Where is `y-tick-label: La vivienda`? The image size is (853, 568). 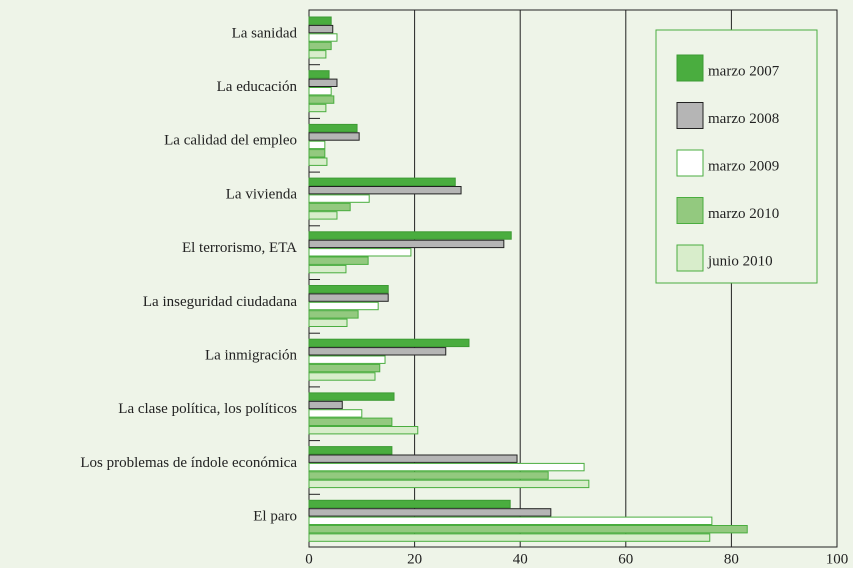
y-tick-label: La vivienda is located at coordinates (262, 194).